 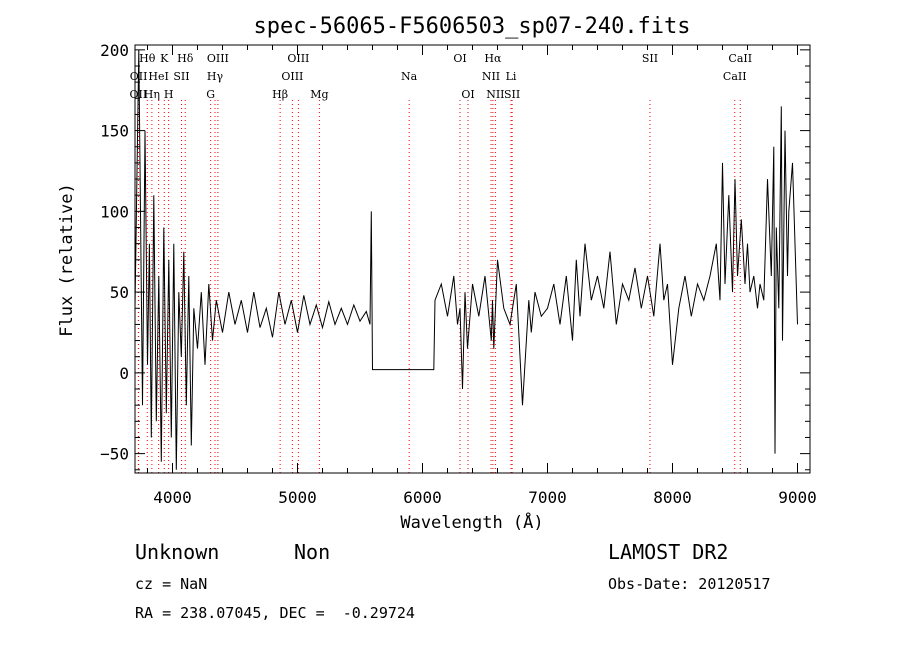 What do you see at coordinates (152, 94) in the screenshot?
I see `marker-label-3: Hη` at bounding box center [152, 94].